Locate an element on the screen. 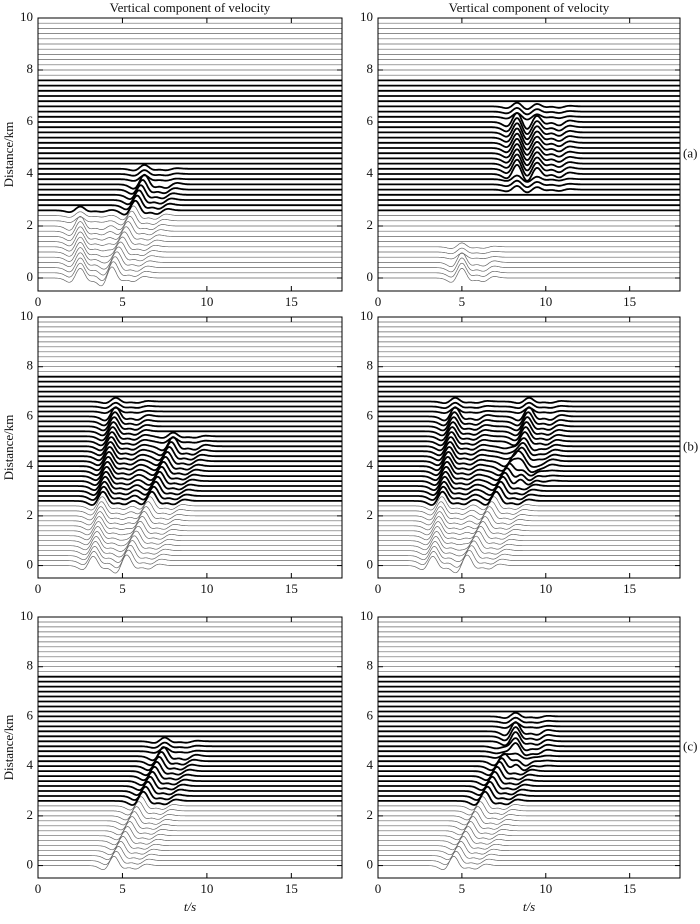  panel-label: (a) is located at coordinates (690, 152).